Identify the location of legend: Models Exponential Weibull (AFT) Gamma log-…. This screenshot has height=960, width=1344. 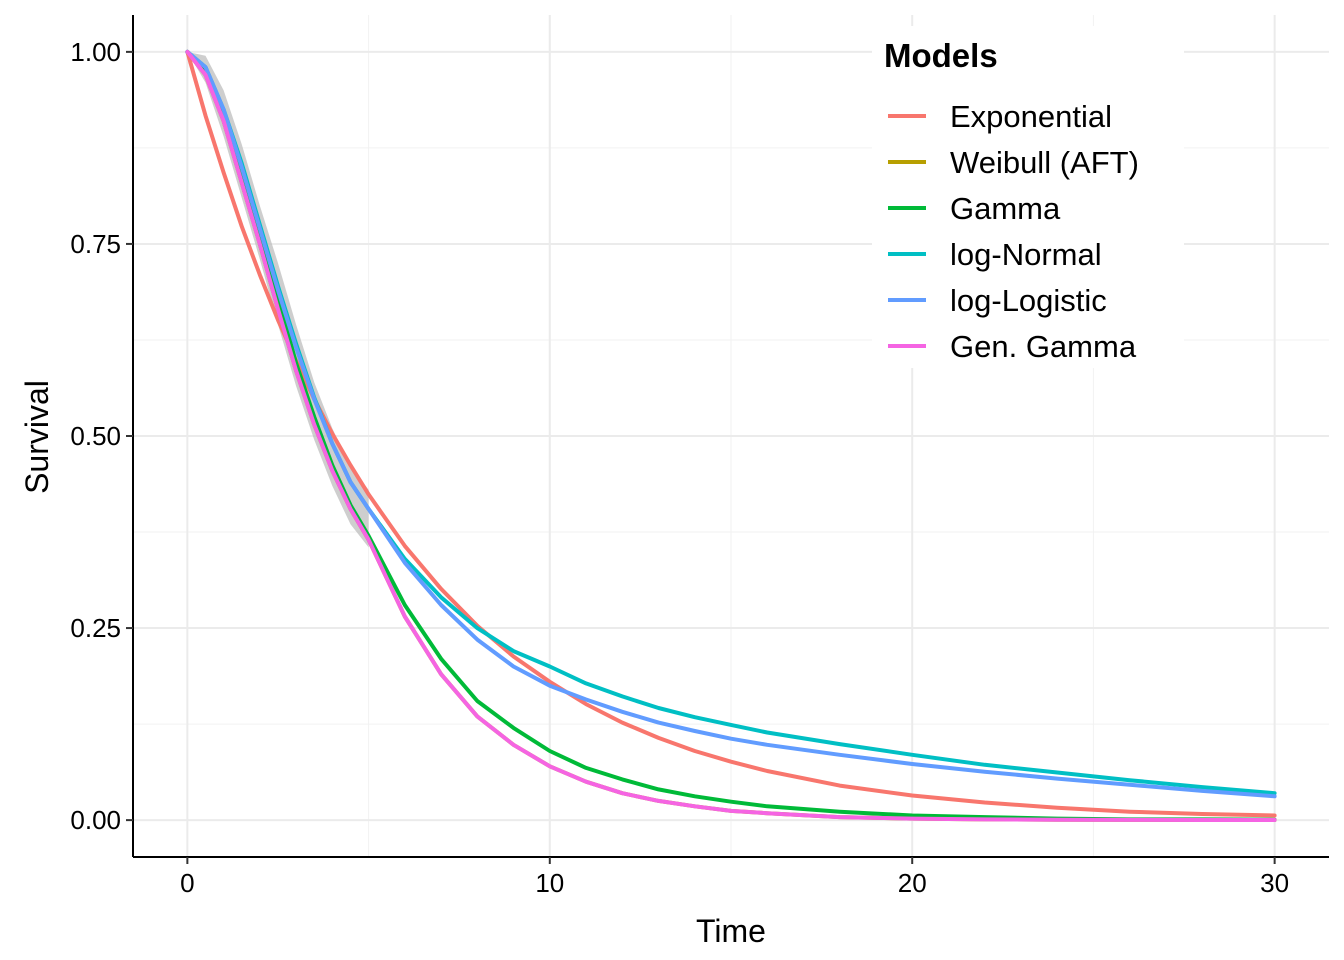
(1028, 197).